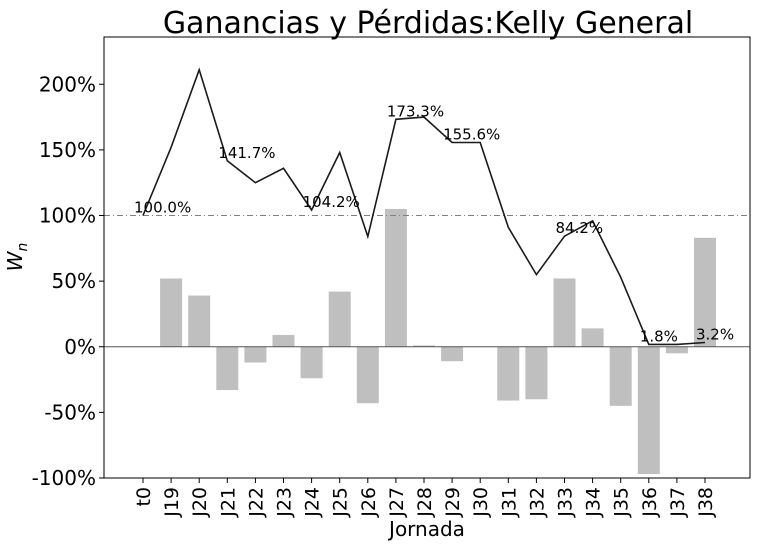 The height and width of the screenshot is (547, 757). I want to click on y-tick-label: 200%, so click(67, 84).